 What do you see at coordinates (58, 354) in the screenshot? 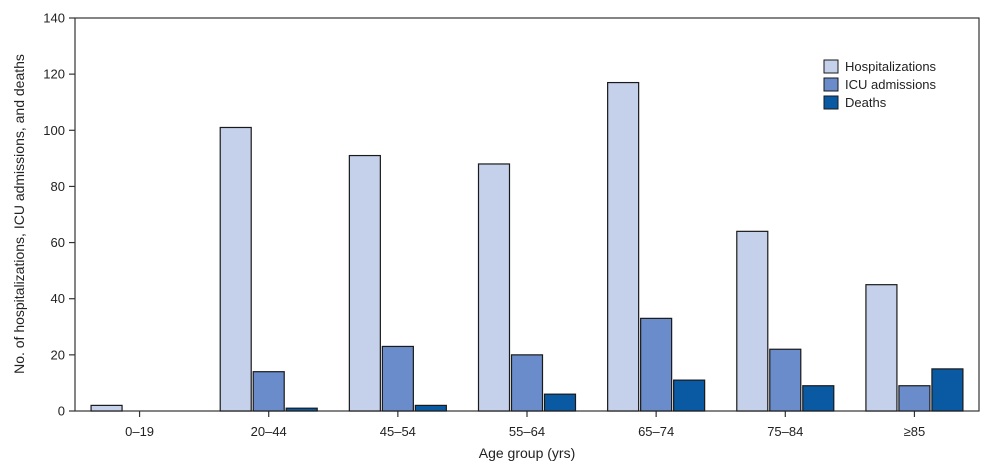
I see `y-tick-label: 20` at bounding box center [58, 354].